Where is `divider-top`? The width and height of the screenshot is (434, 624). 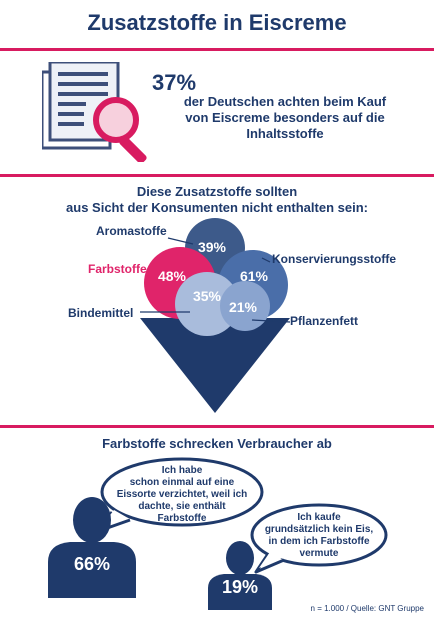
divider-top is located at coordinates (217, 49).